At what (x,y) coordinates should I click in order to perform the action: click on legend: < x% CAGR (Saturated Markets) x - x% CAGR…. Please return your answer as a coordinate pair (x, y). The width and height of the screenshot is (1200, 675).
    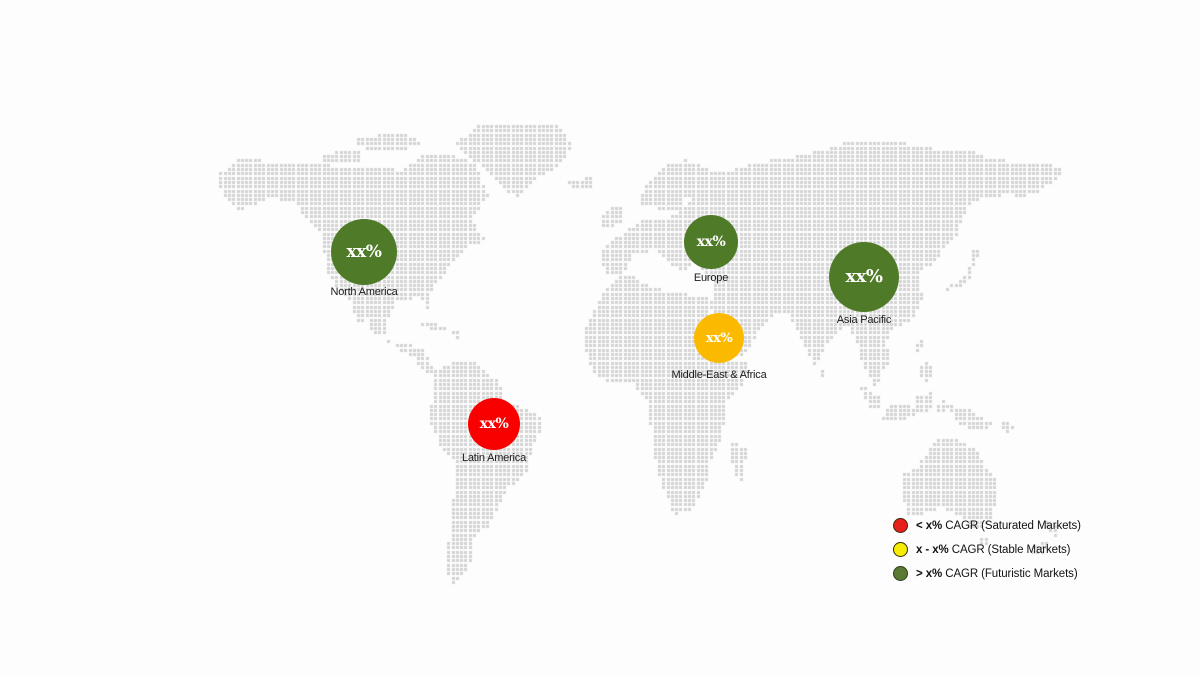
    Looking at the image, I should click on (987, 549).